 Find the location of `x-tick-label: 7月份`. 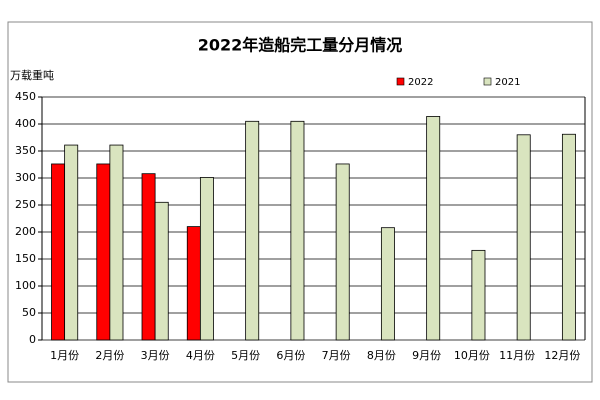

x-tick-label: 7月份 is located at coordinates (336, 355).